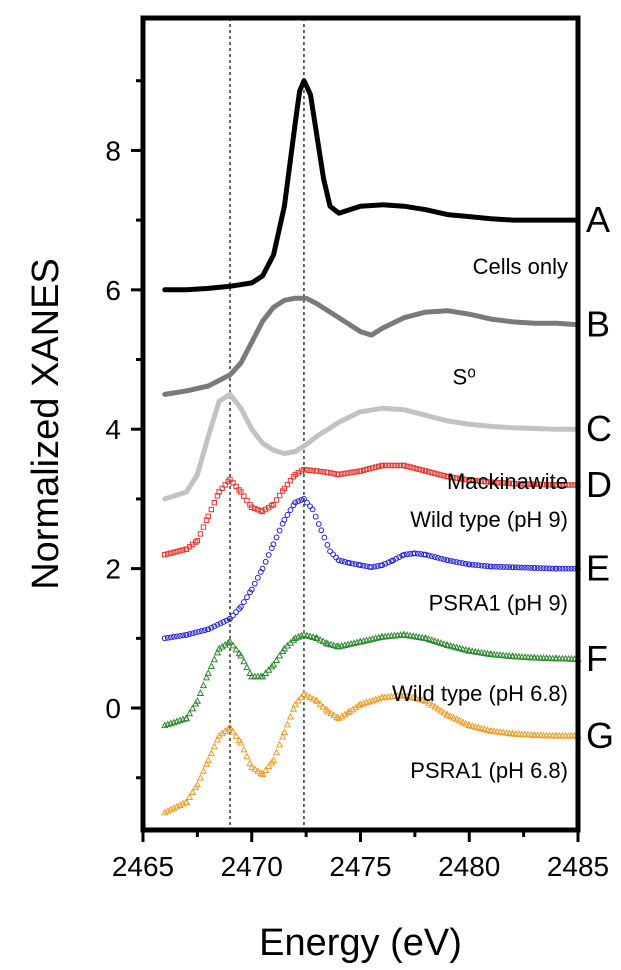  I want to click on series-annotation-e: PSRA1 (pH 9), so click(498, 603).